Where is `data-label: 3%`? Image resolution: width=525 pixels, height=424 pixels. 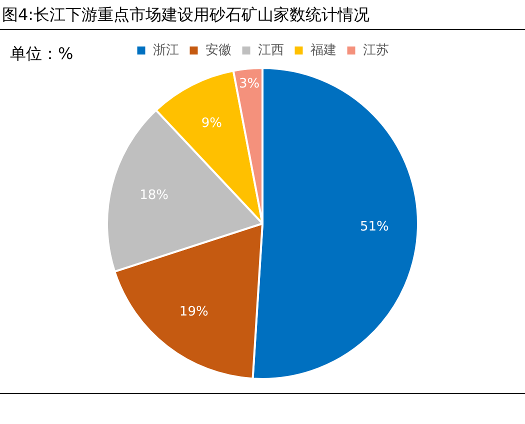 data-label: 3% is located at coordinates (249, 84).